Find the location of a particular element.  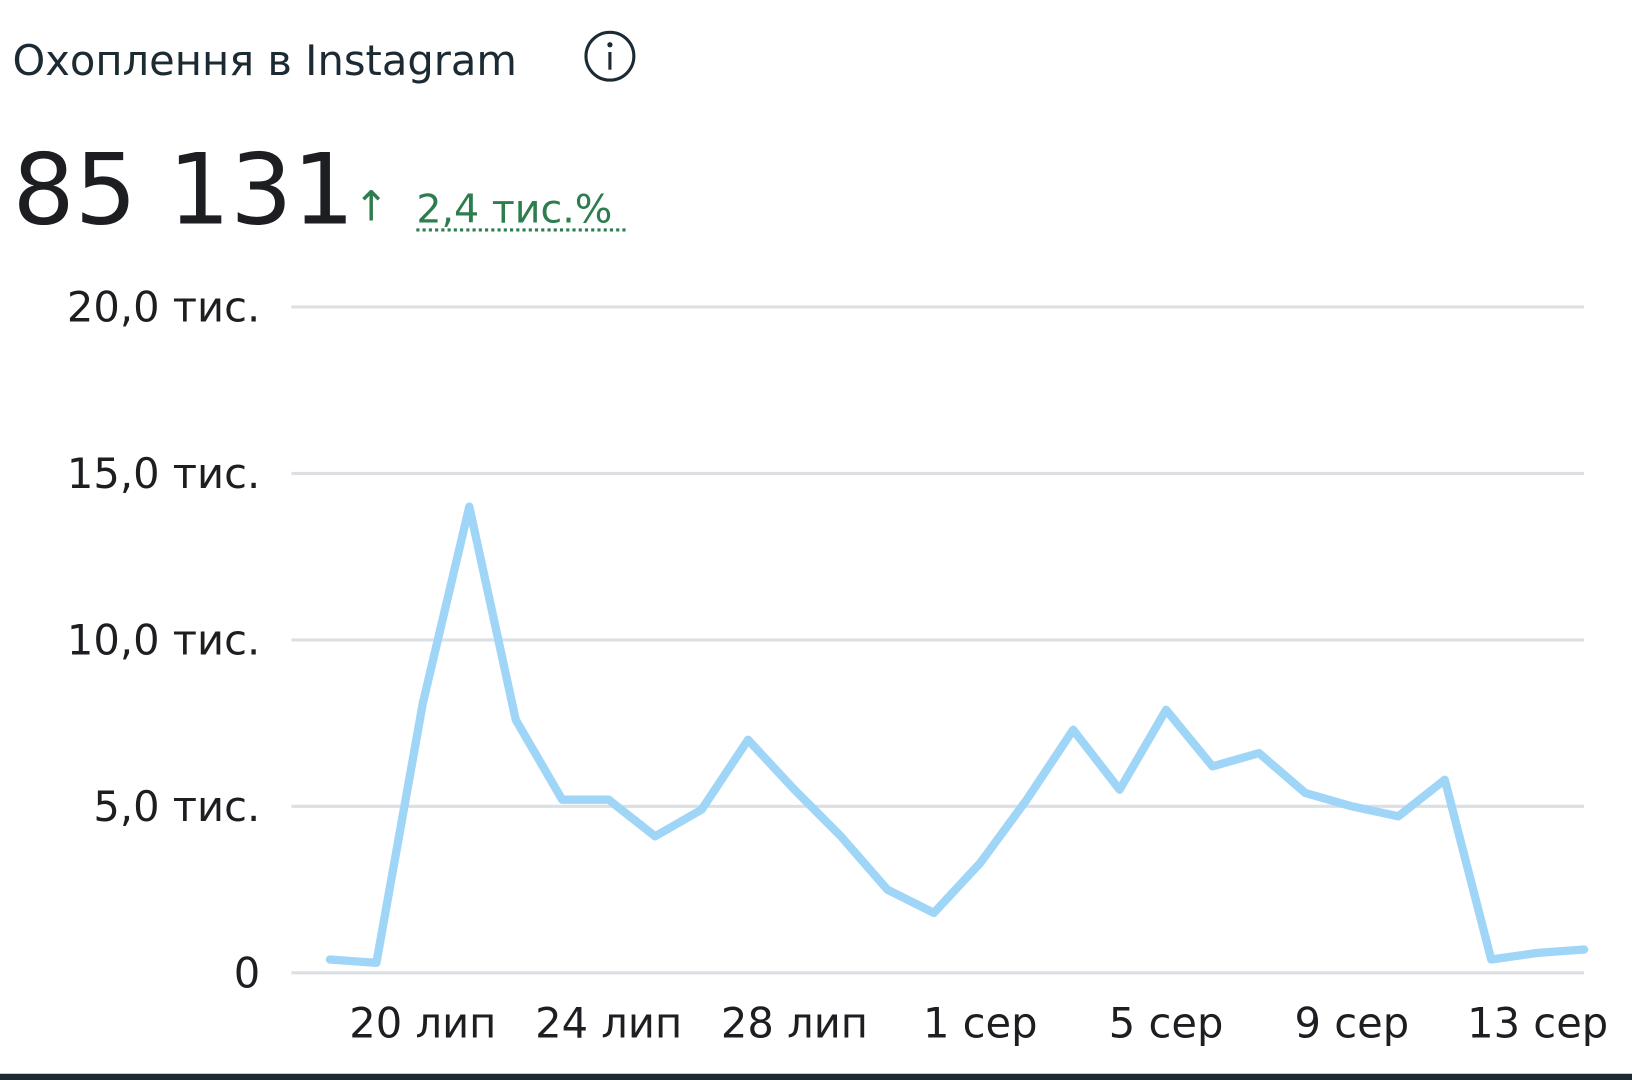

x-tick-label: 13 сер is located at coordinates (1537, 1022).